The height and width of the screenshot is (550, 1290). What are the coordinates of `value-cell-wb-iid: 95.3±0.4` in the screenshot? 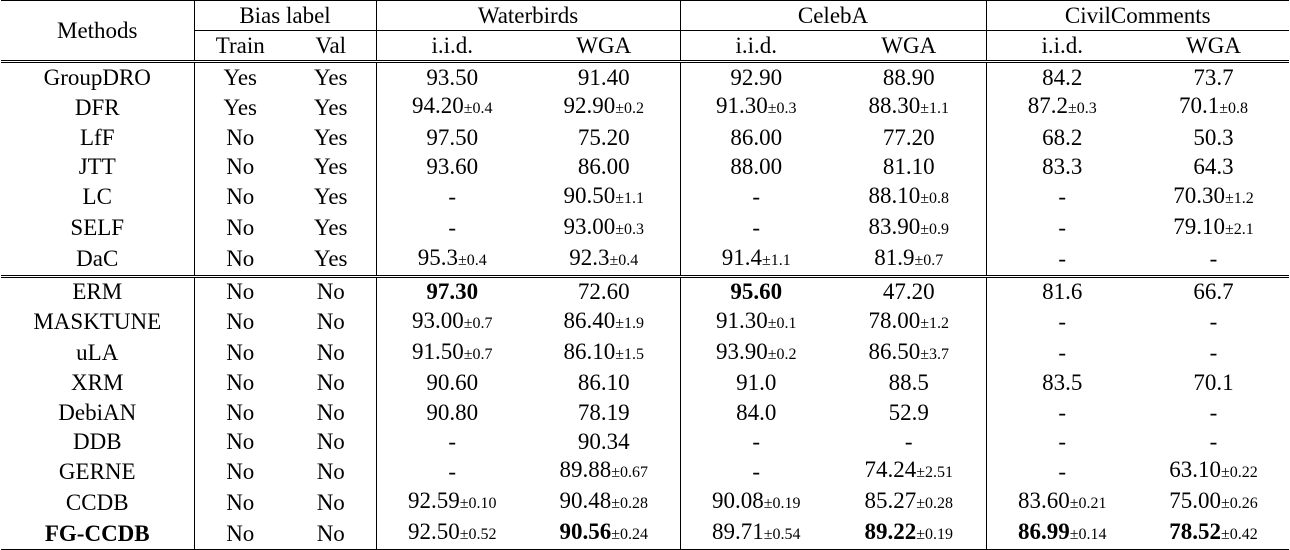 It's located at (451, 260).